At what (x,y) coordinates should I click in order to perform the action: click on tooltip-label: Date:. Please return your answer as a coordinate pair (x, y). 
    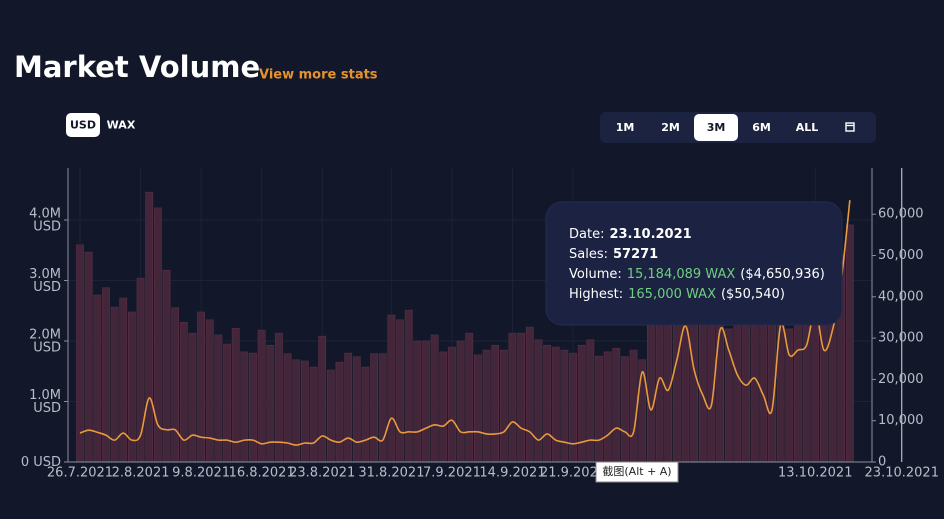
    Looking at the image, I should click on (586, 234).